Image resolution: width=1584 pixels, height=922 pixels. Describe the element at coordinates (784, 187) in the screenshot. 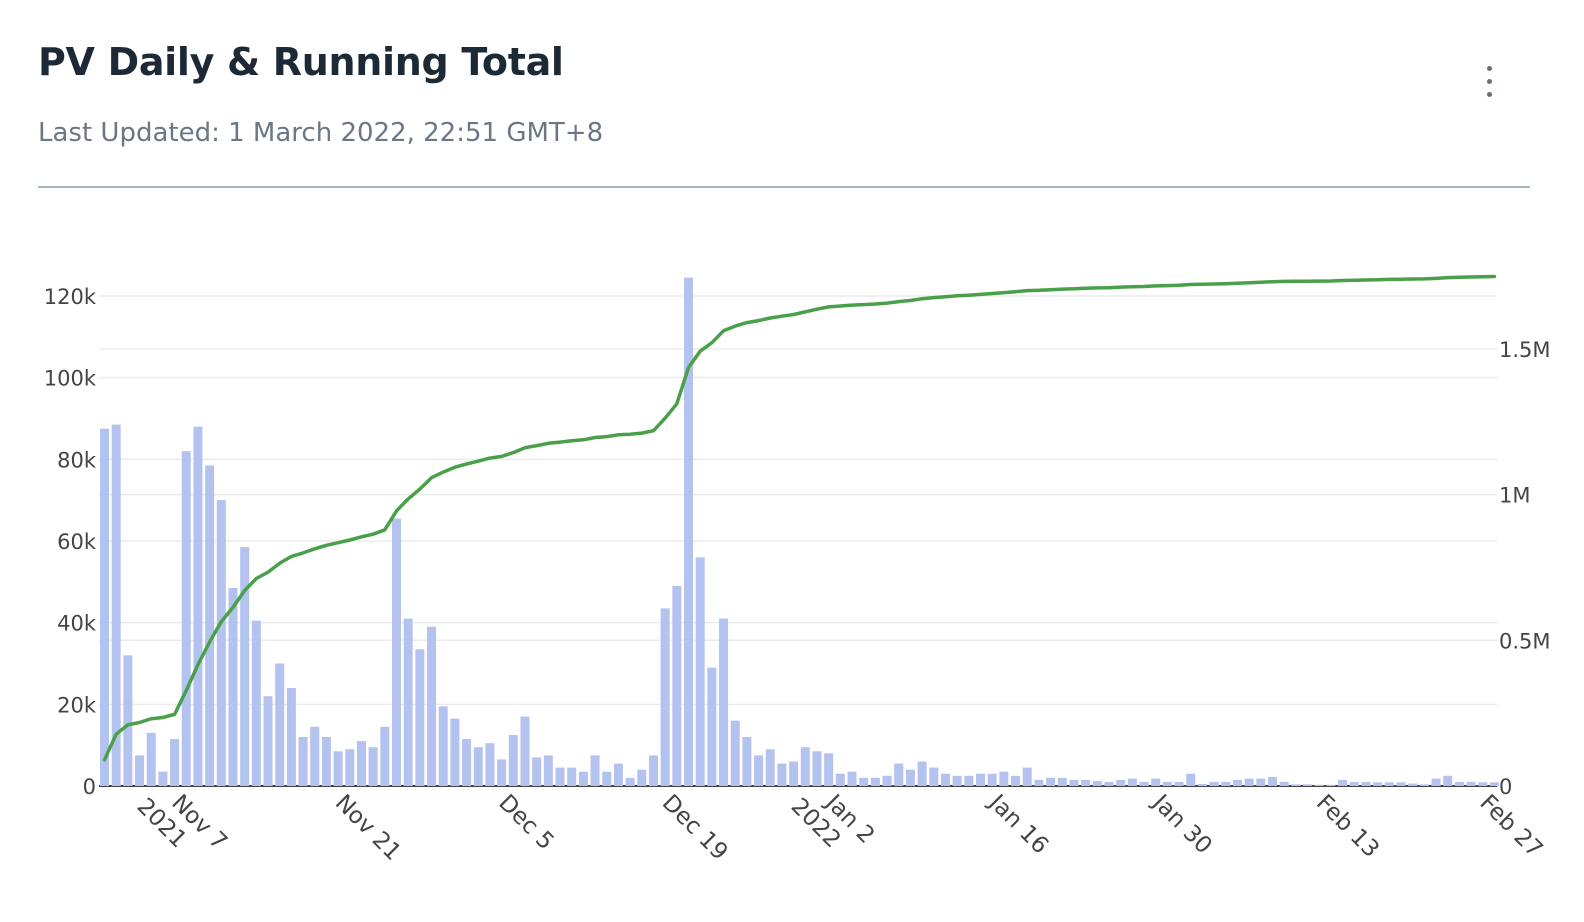

I see `header-divider` at that location.